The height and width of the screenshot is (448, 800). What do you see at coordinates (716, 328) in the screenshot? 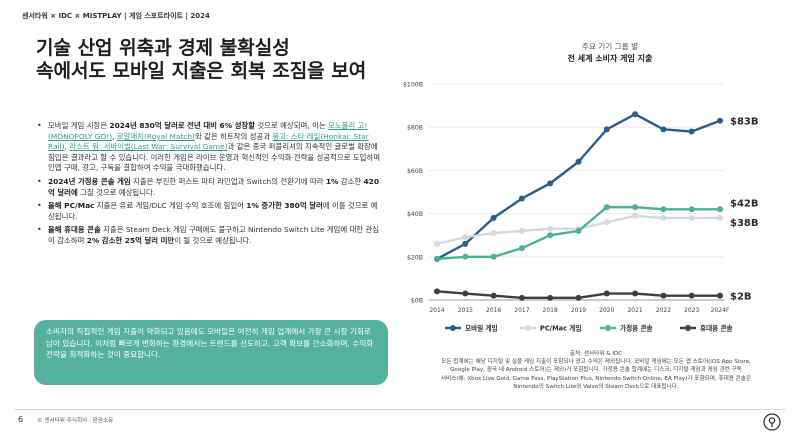
I see `legend-label: 휴대용 콘솔` at bounding box center [716, 328].